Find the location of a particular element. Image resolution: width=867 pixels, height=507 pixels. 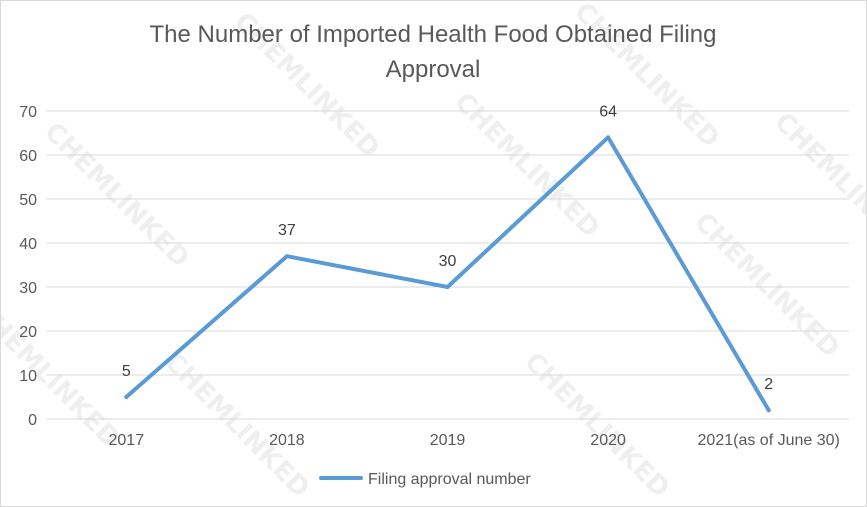

legend-label: Filing approval number is located at coordinates (449, 479).